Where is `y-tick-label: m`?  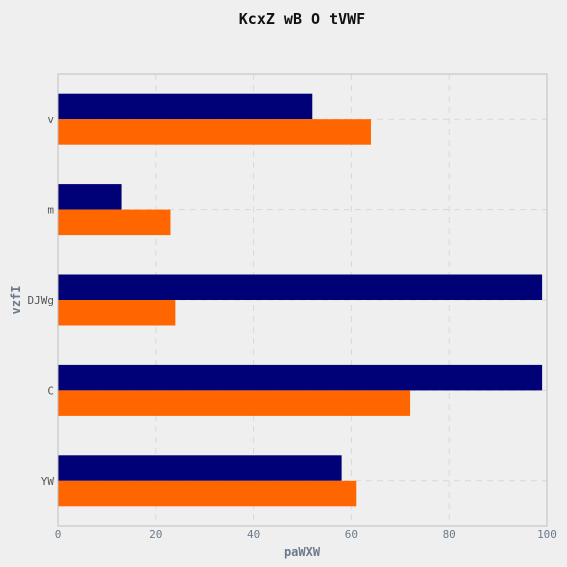 y-tick-label: m is located at coordinates (50, 210).